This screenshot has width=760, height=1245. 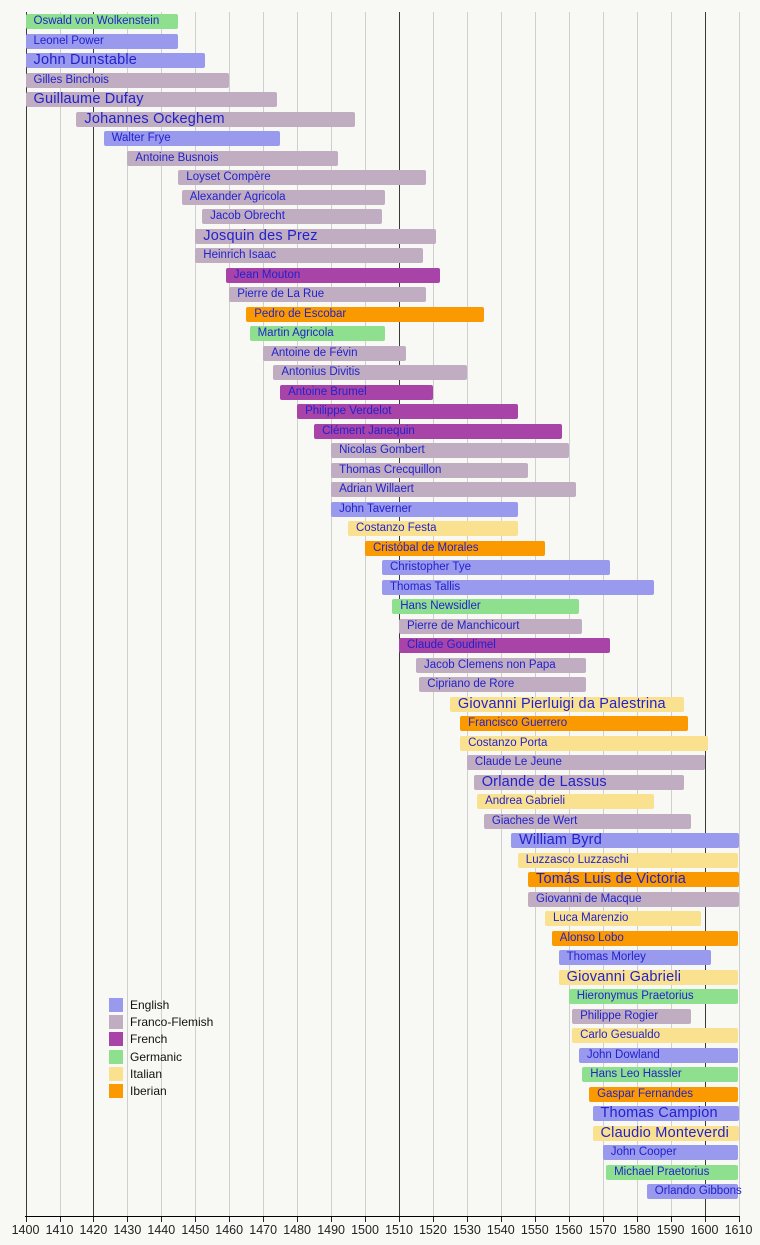 I want to click on composer-bar: Leonel Power, so click(x=102, y=41).